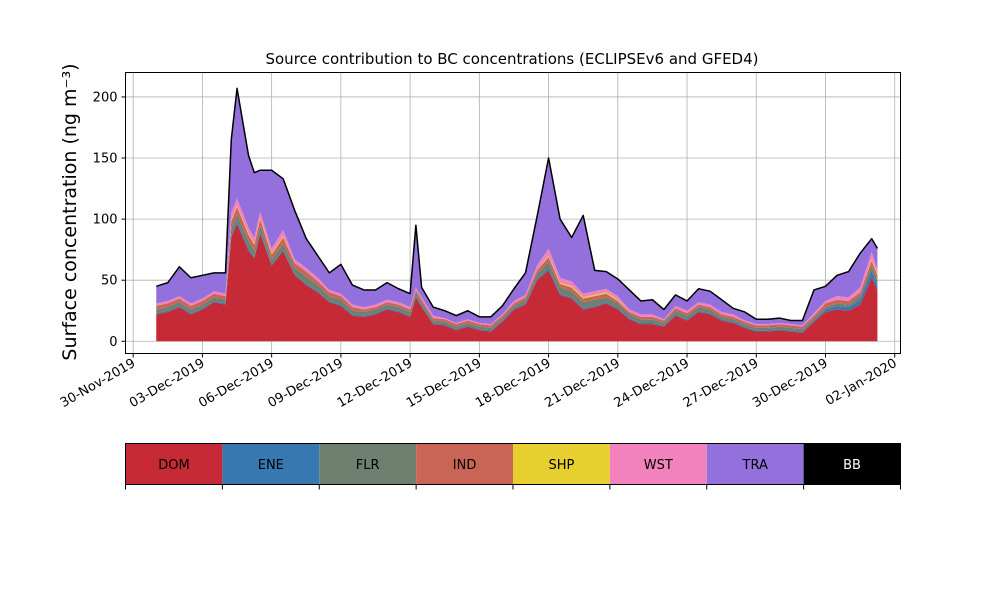 Image resolution: width=1000 pixels, height=600 pixels. I want to click on x-tick-label-3: 09-Dec-2019, so click(305, 383).